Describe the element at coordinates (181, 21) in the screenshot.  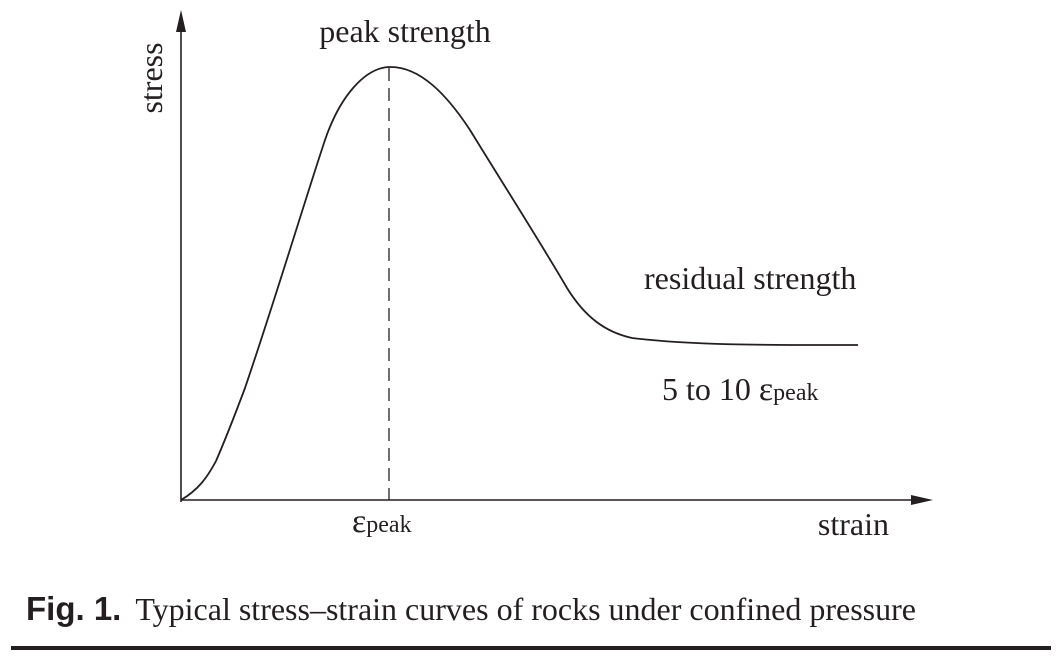
I see `y-axis-arrowhead` at that location.